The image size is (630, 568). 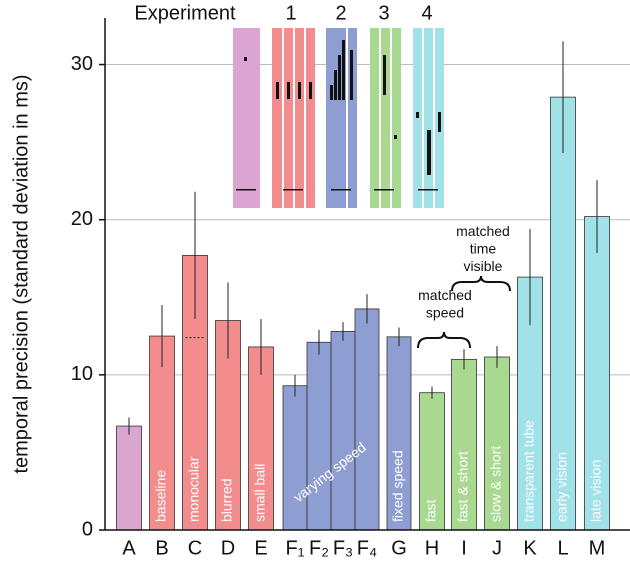 I want to click on bar-label: transparent tube, so click(x=529, y=471).